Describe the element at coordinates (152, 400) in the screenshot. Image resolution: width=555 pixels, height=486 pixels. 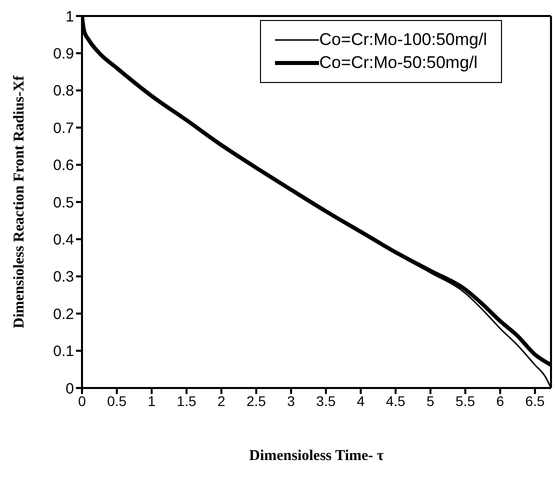
I see `x-tick-label: 1` at that location.